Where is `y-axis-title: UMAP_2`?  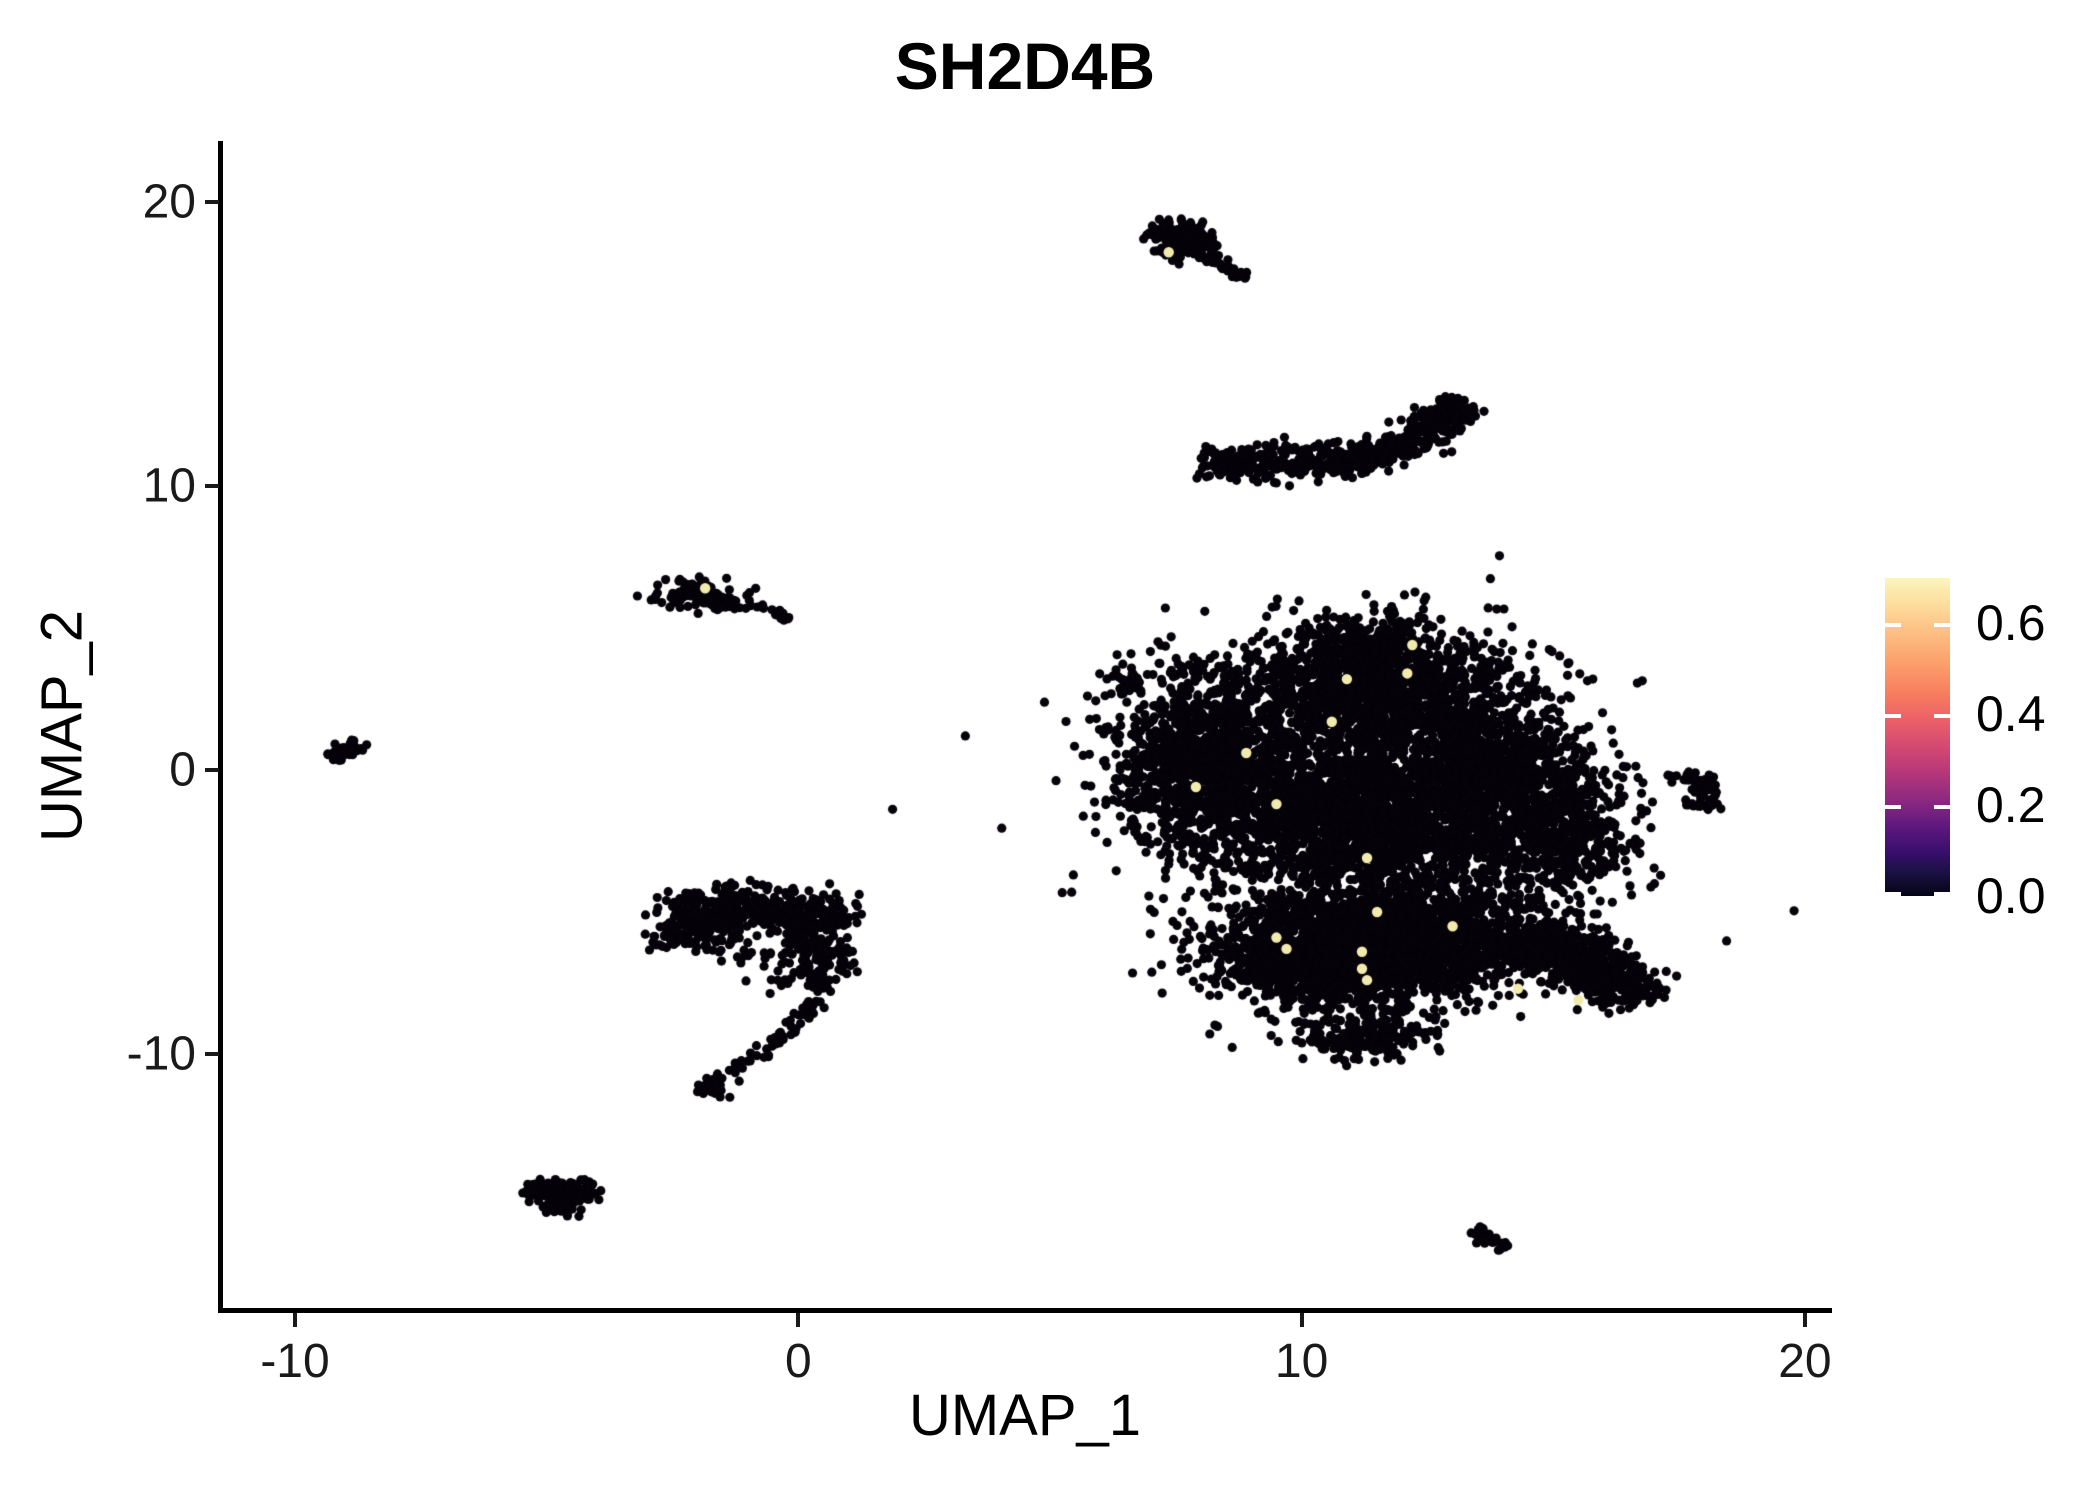 y-axis-title: UMAP_2 is located at coordinates (62, 726).